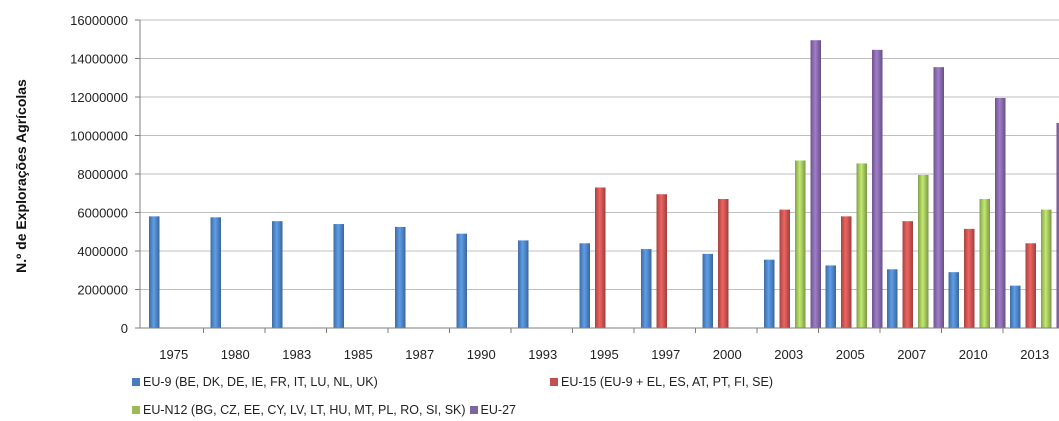  I want to click on x-tick-label: 1983, so click(296, 354).